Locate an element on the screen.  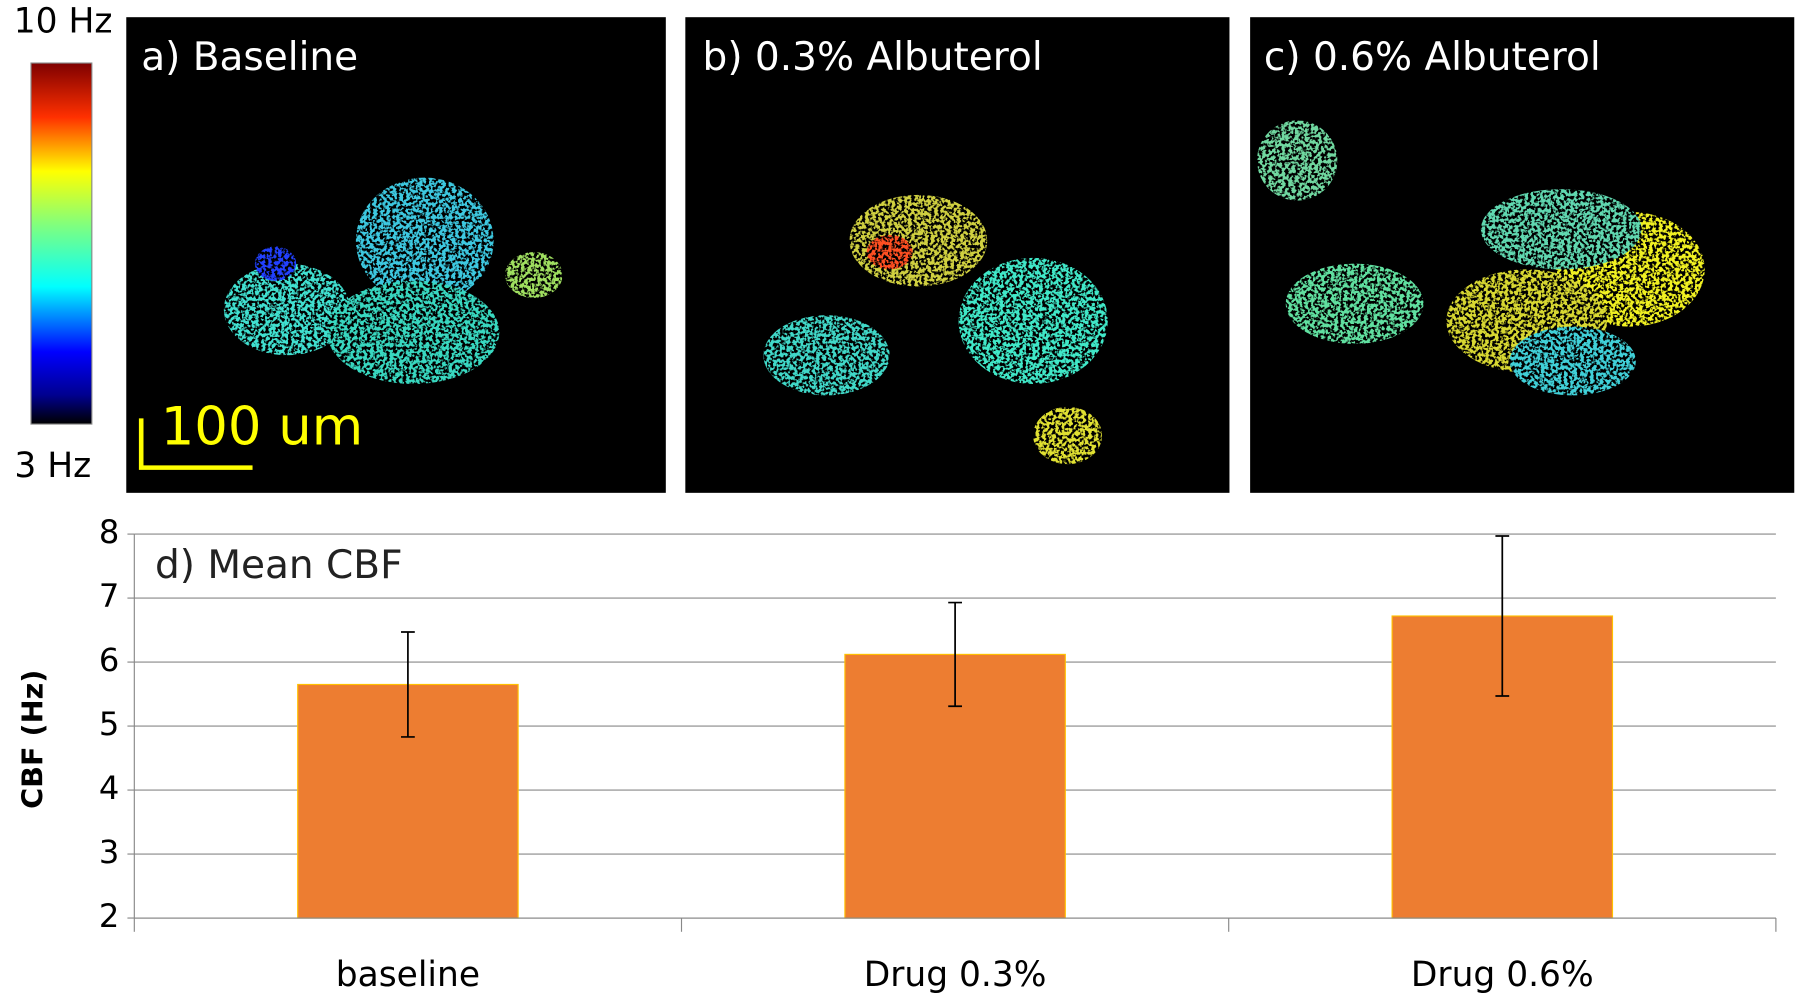
scale-bar-label: 100 um is located at coordinates (262, 426).